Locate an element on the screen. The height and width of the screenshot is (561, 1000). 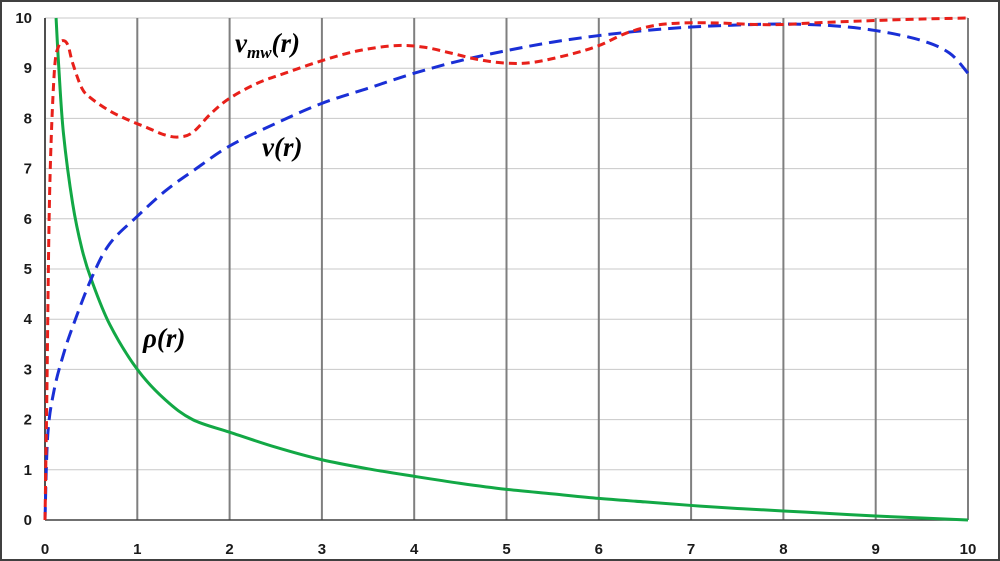
x-tick-label-3: 3 is located at coordinates (322, 549).